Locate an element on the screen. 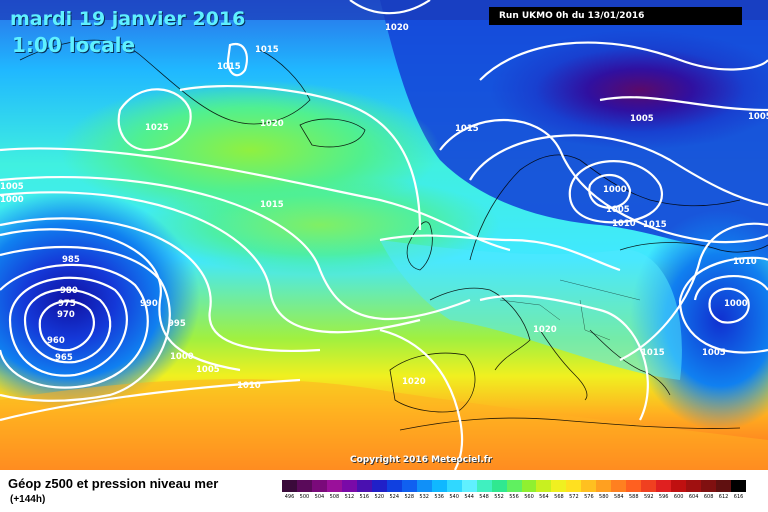  isobar-path-1015-atlantic is located at coordinates (255, 199).